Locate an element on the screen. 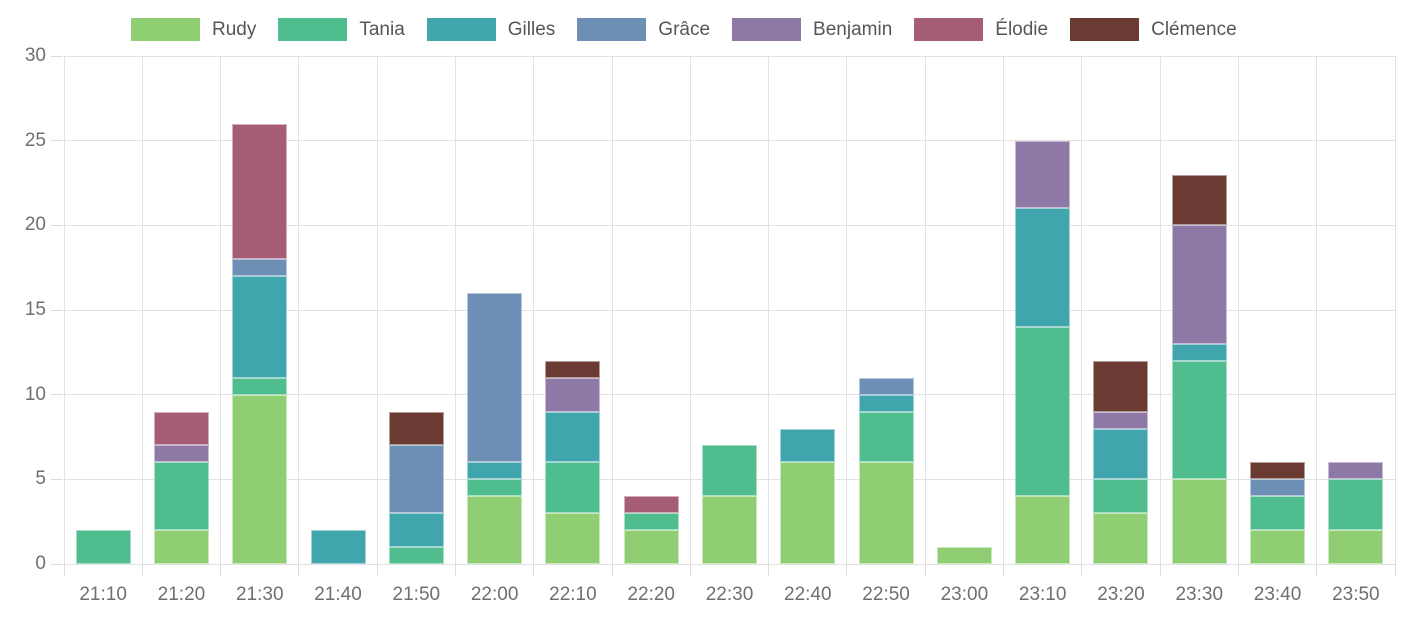 The height and width of the screenshot is (632, 1403). bar-segment-21-30-gilles is located at coordinates (260, 327).